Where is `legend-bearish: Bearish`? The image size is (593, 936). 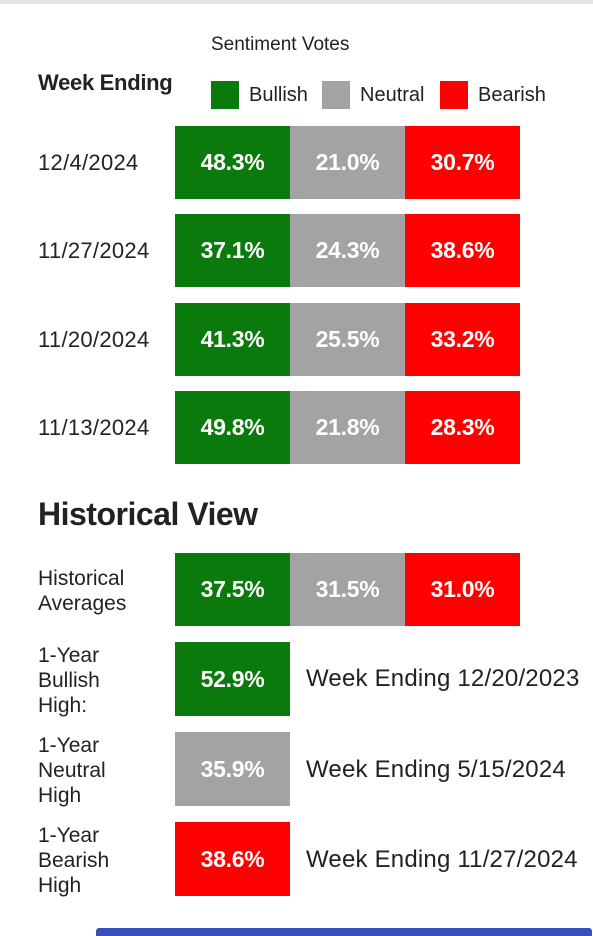 legend-bearish: Bearish is located at coordinates (493, 95).